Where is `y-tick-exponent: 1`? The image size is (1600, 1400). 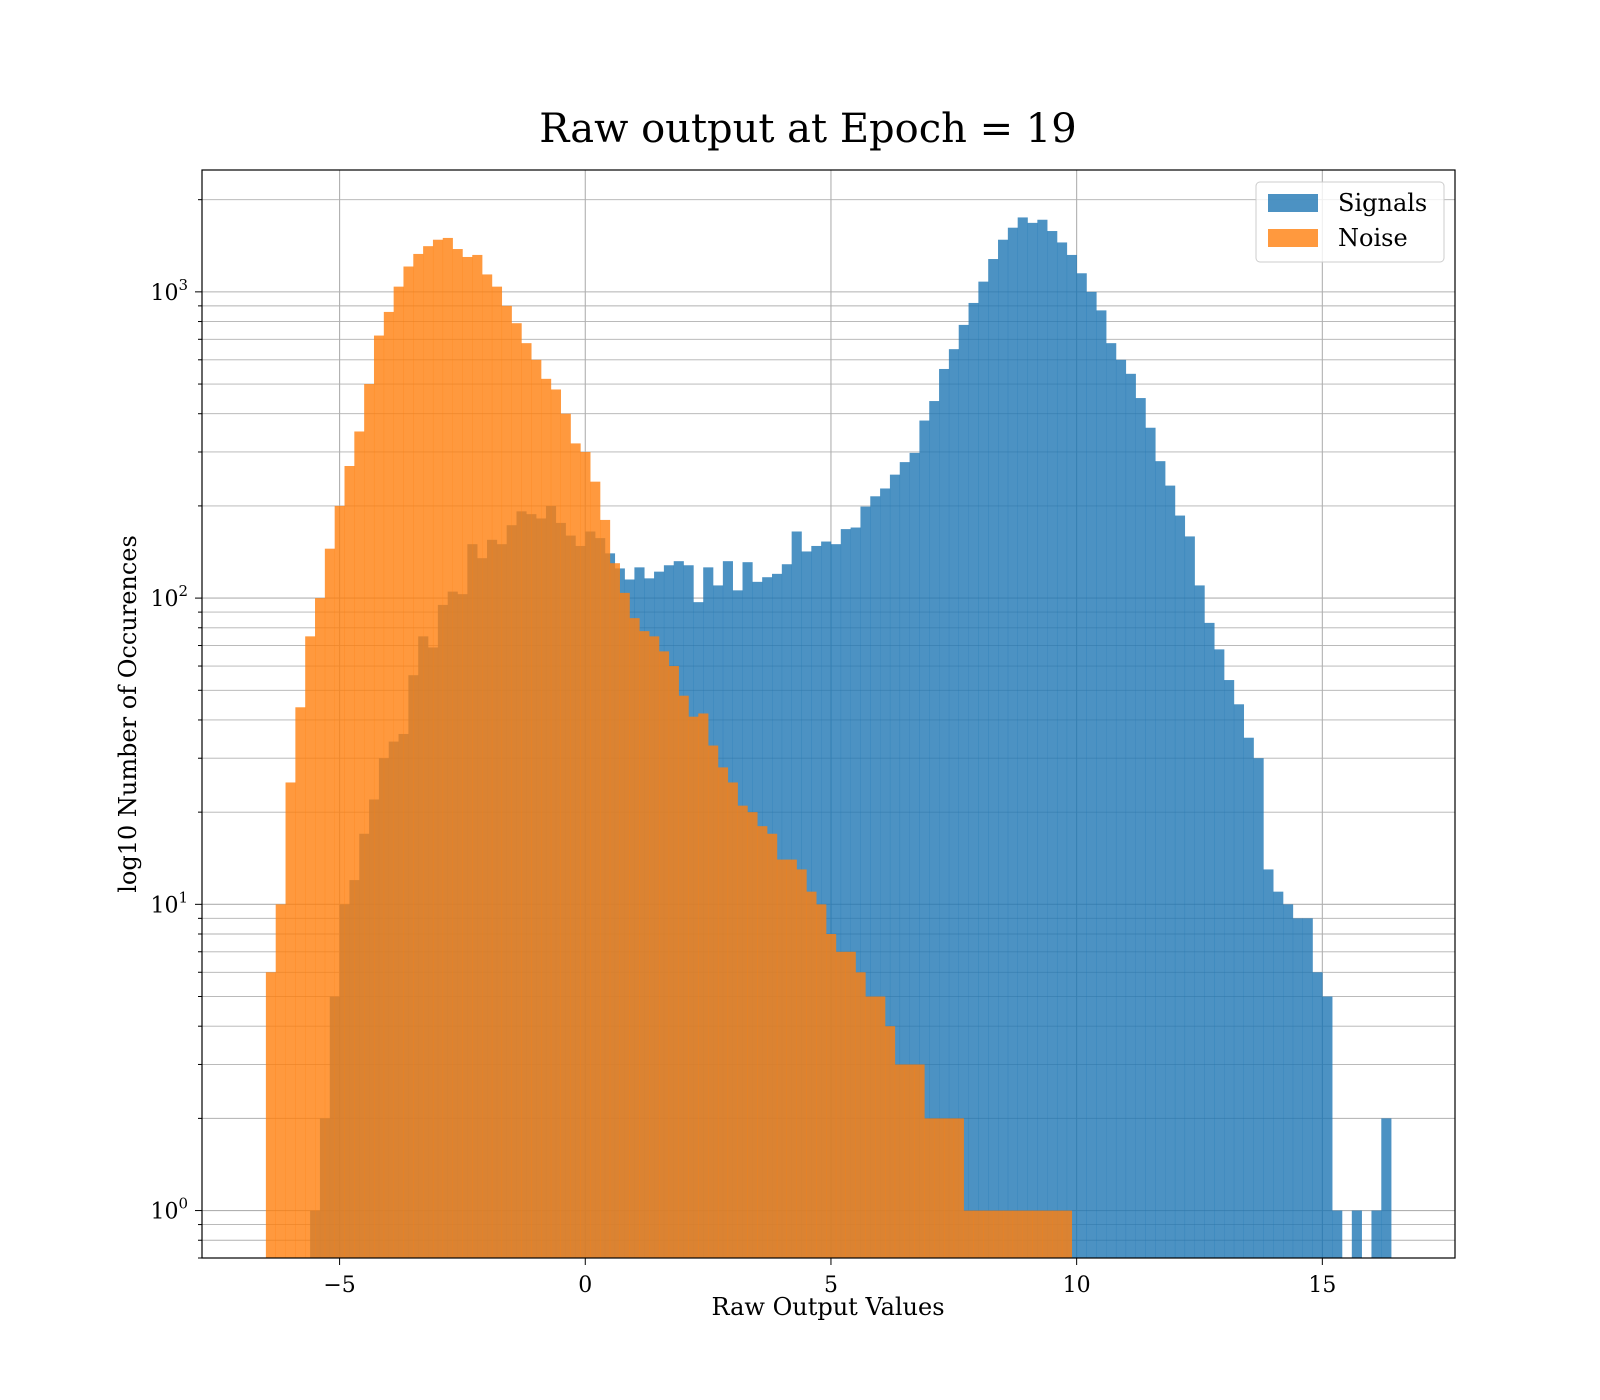 y-tick-exponent: 1 is located at coordinates (183, 897).